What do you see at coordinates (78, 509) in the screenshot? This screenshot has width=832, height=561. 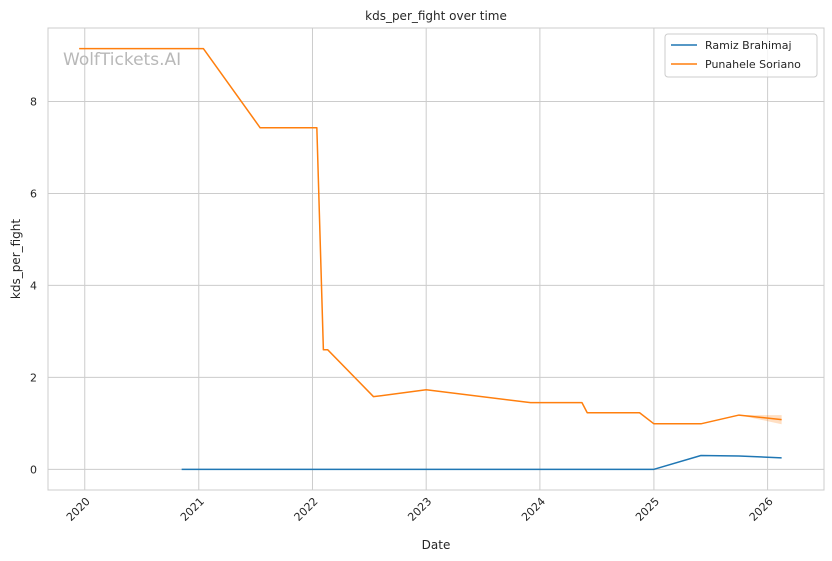 I see `x-tick-label-2020: 2020` at bounding box center [78, 509].